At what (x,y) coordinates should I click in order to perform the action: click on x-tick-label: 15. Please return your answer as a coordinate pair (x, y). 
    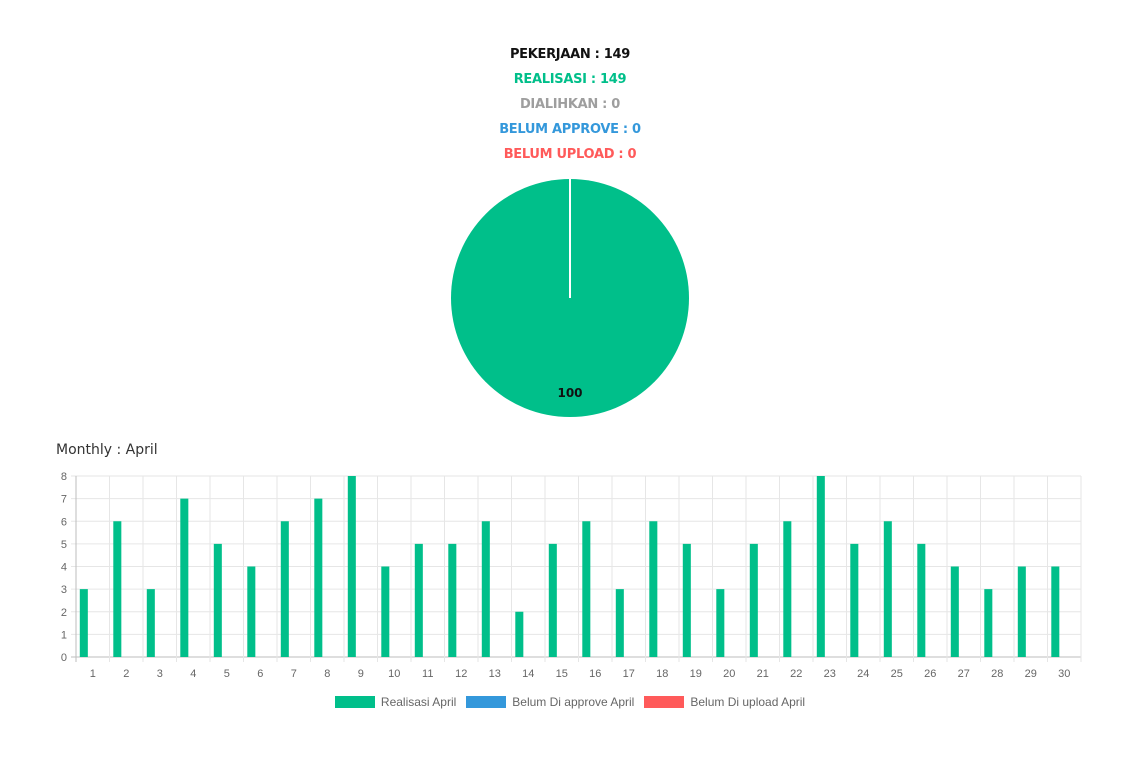
    Looking at the image, I should click on (562, 674).